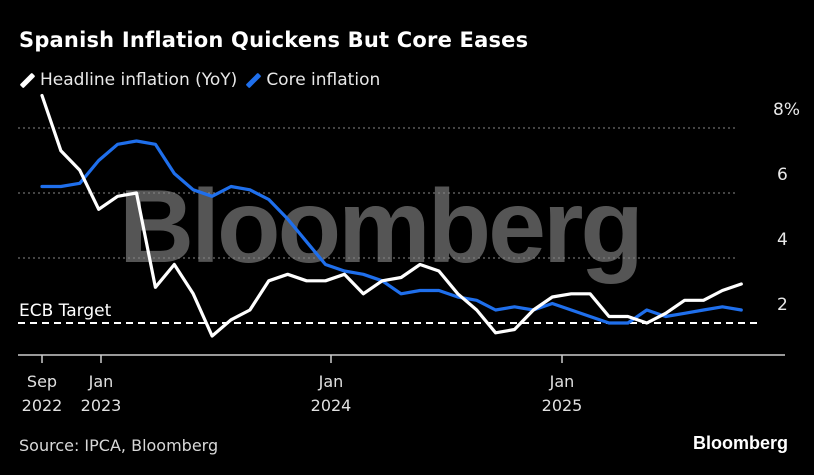 This screenshot has width=814, height=475. I want to click on y-tick-label: 2, so click(782, 305).